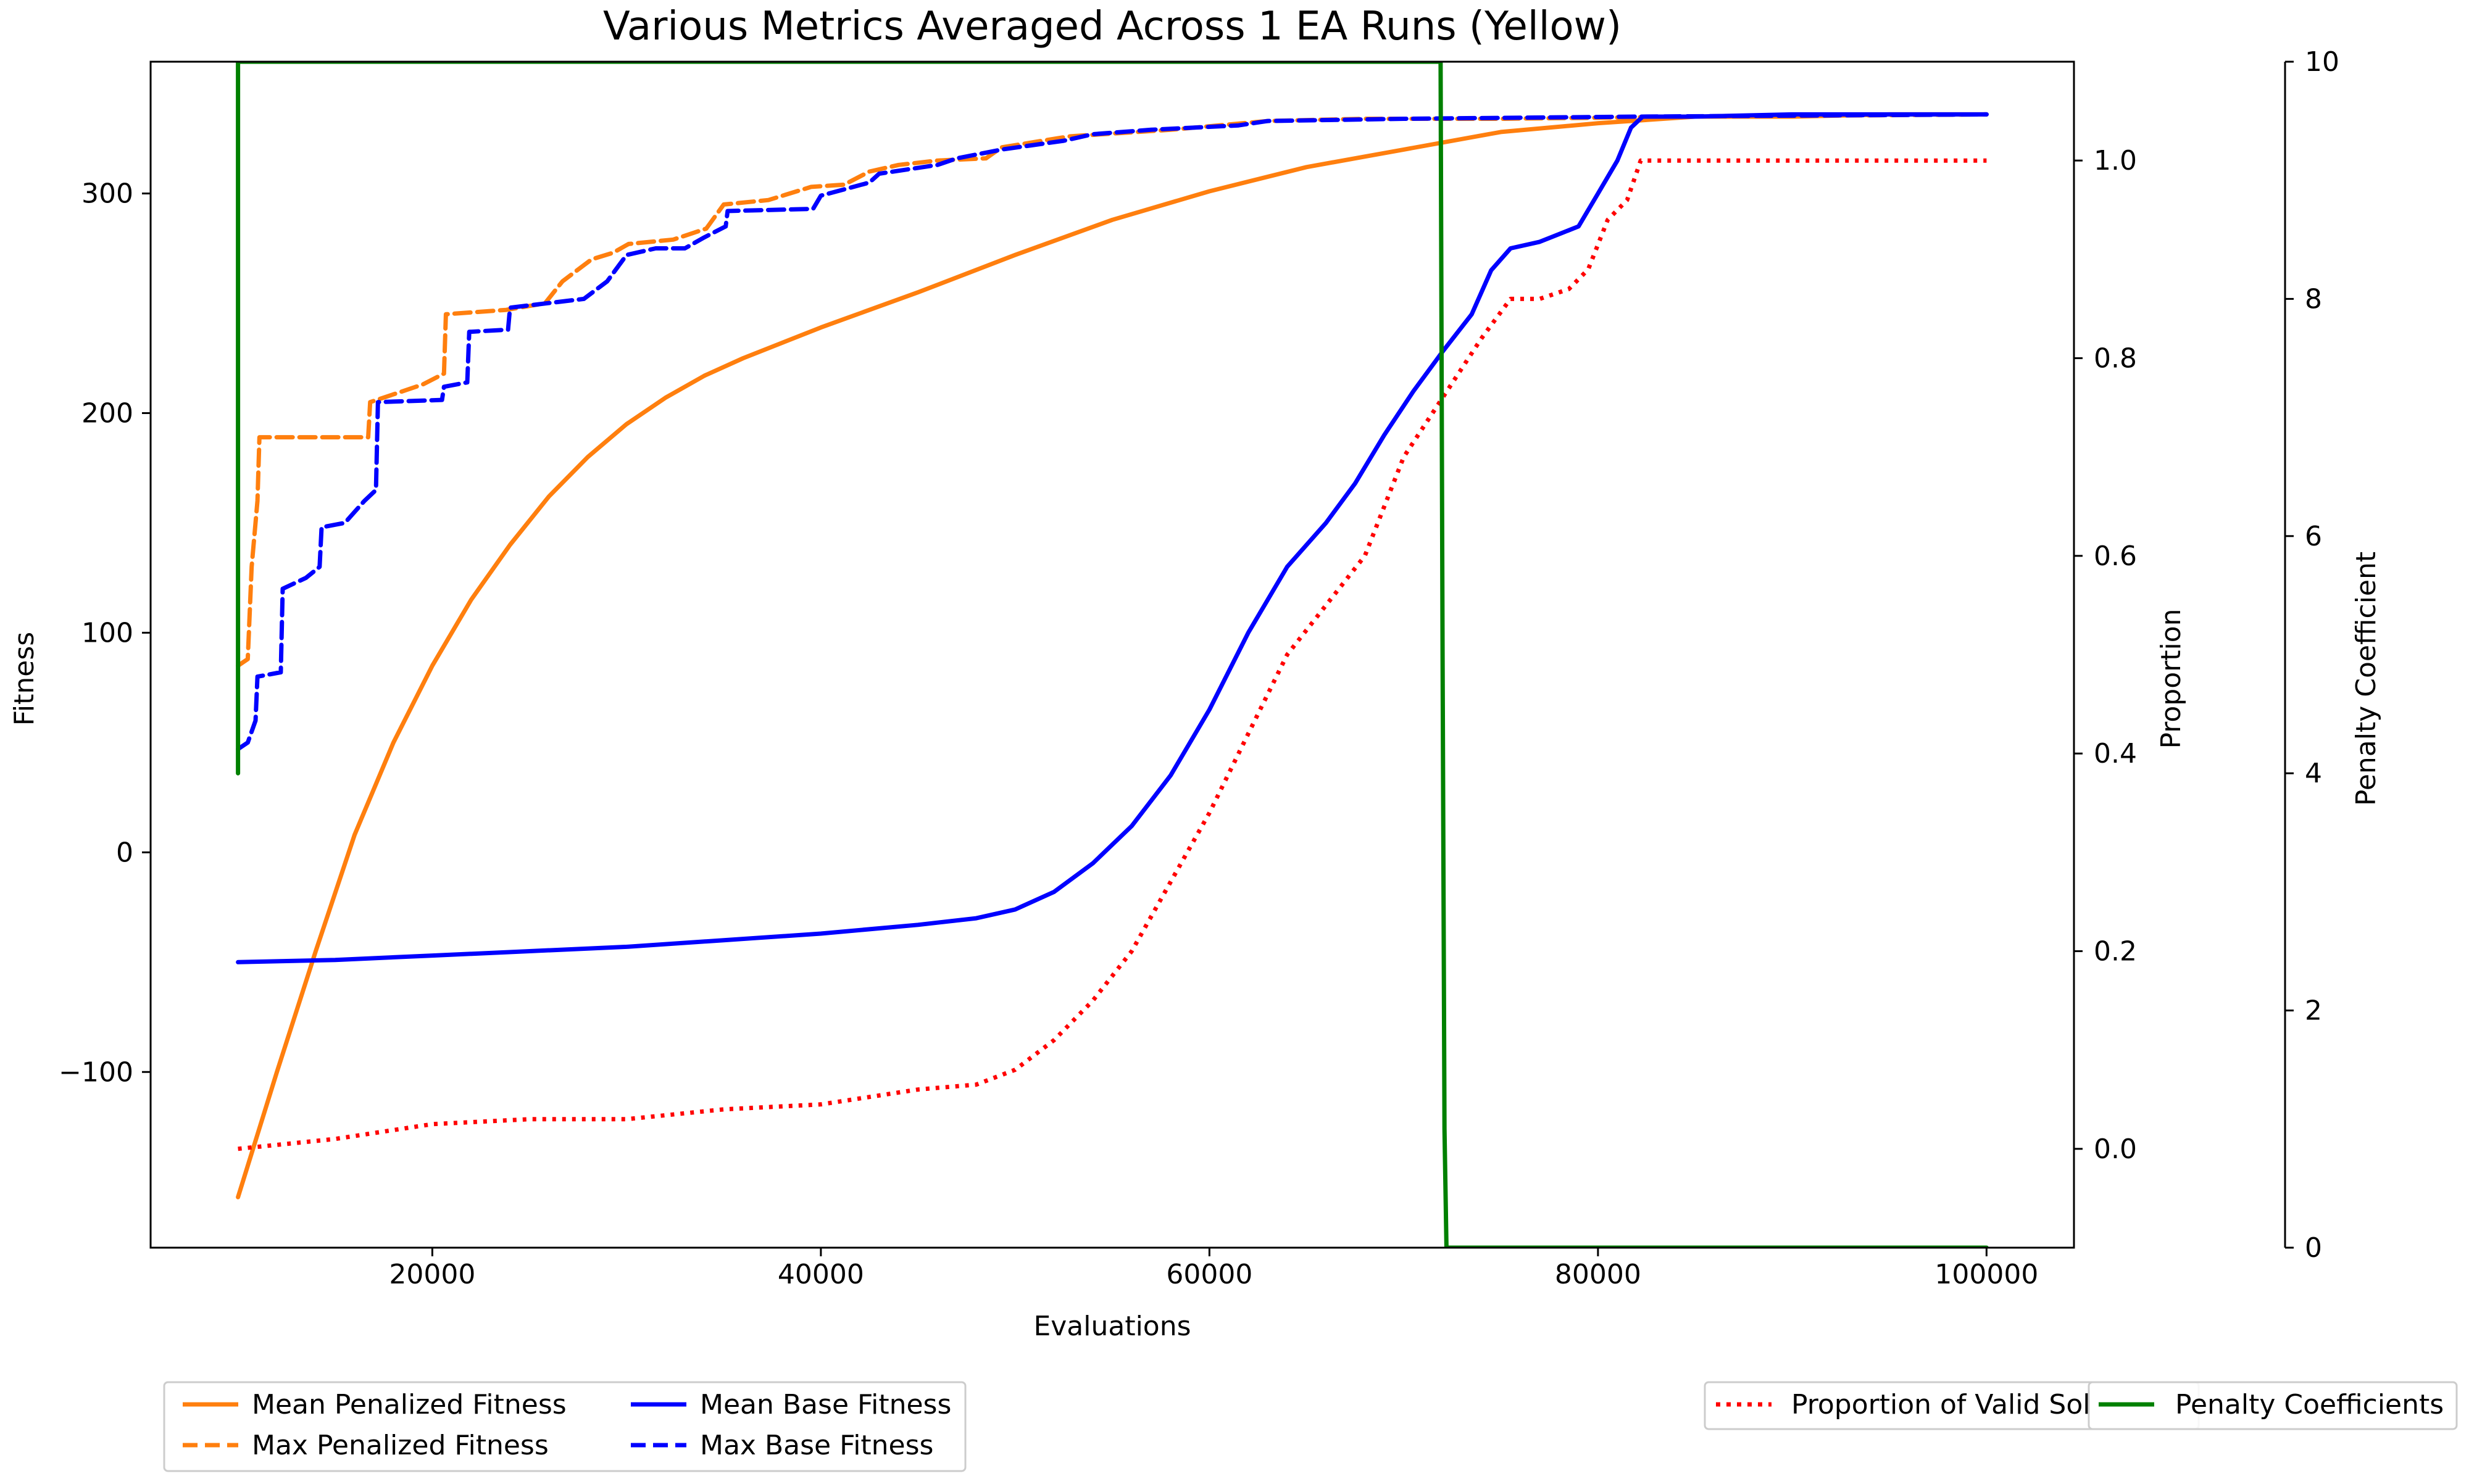 Image resolution: width=2469 pixels, height=1484 pixels. I want to click on proportion-tick-label: 0.0, so click(2115, 1149).